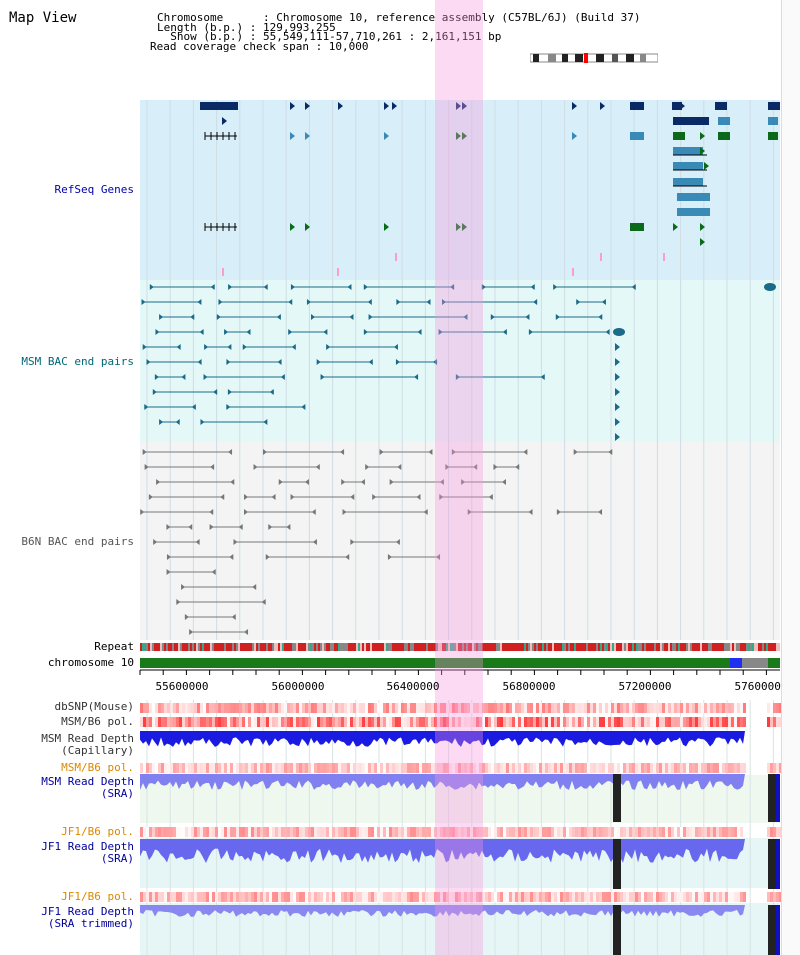 This screenshot has width=800, height=955. I want to click on chromosome-ideogram, so click(594, 58).